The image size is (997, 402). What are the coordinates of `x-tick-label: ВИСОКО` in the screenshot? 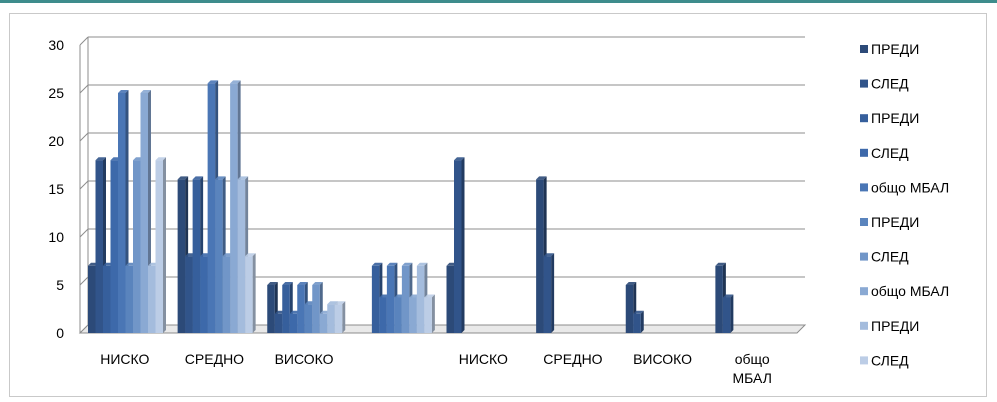 It's located at (304, 359).